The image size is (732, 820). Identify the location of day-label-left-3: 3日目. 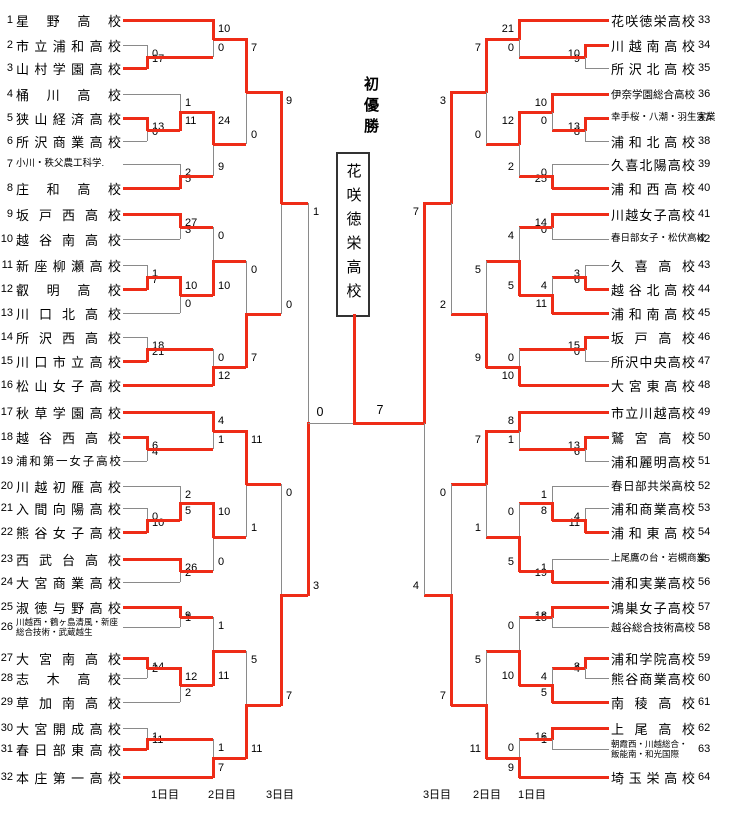
(280, 795).